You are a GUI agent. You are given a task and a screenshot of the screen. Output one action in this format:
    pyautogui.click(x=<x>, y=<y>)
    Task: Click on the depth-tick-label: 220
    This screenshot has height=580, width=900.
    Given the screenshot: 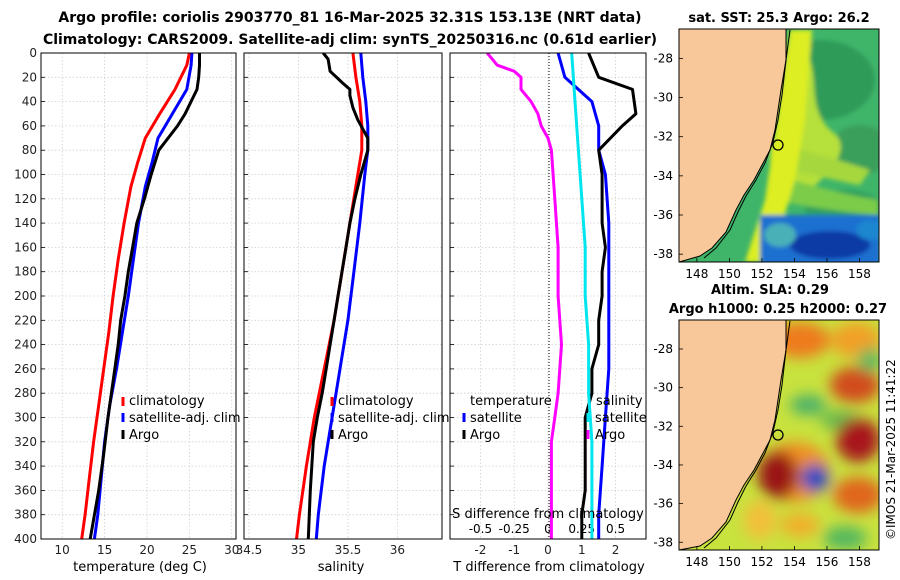 What is the action you would take?
    pyautogui.click(x=25, y=320)
    